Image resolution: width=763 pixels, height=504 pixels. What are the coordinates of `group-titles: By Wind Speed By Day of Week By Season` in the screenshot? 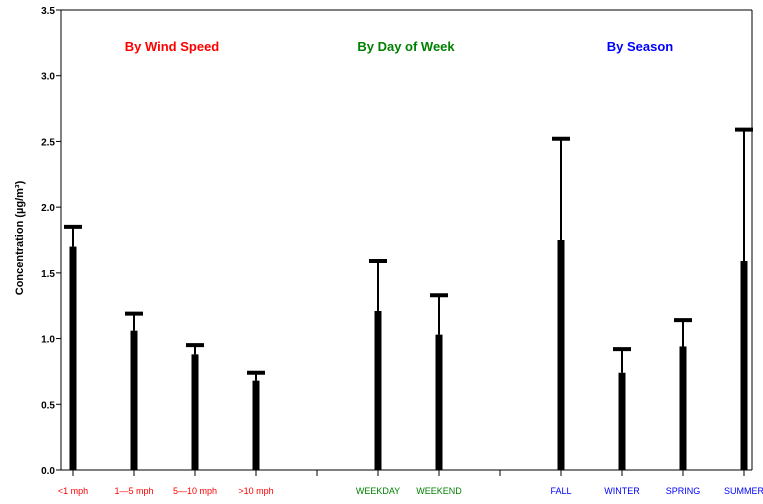 It's located at (399, 46).